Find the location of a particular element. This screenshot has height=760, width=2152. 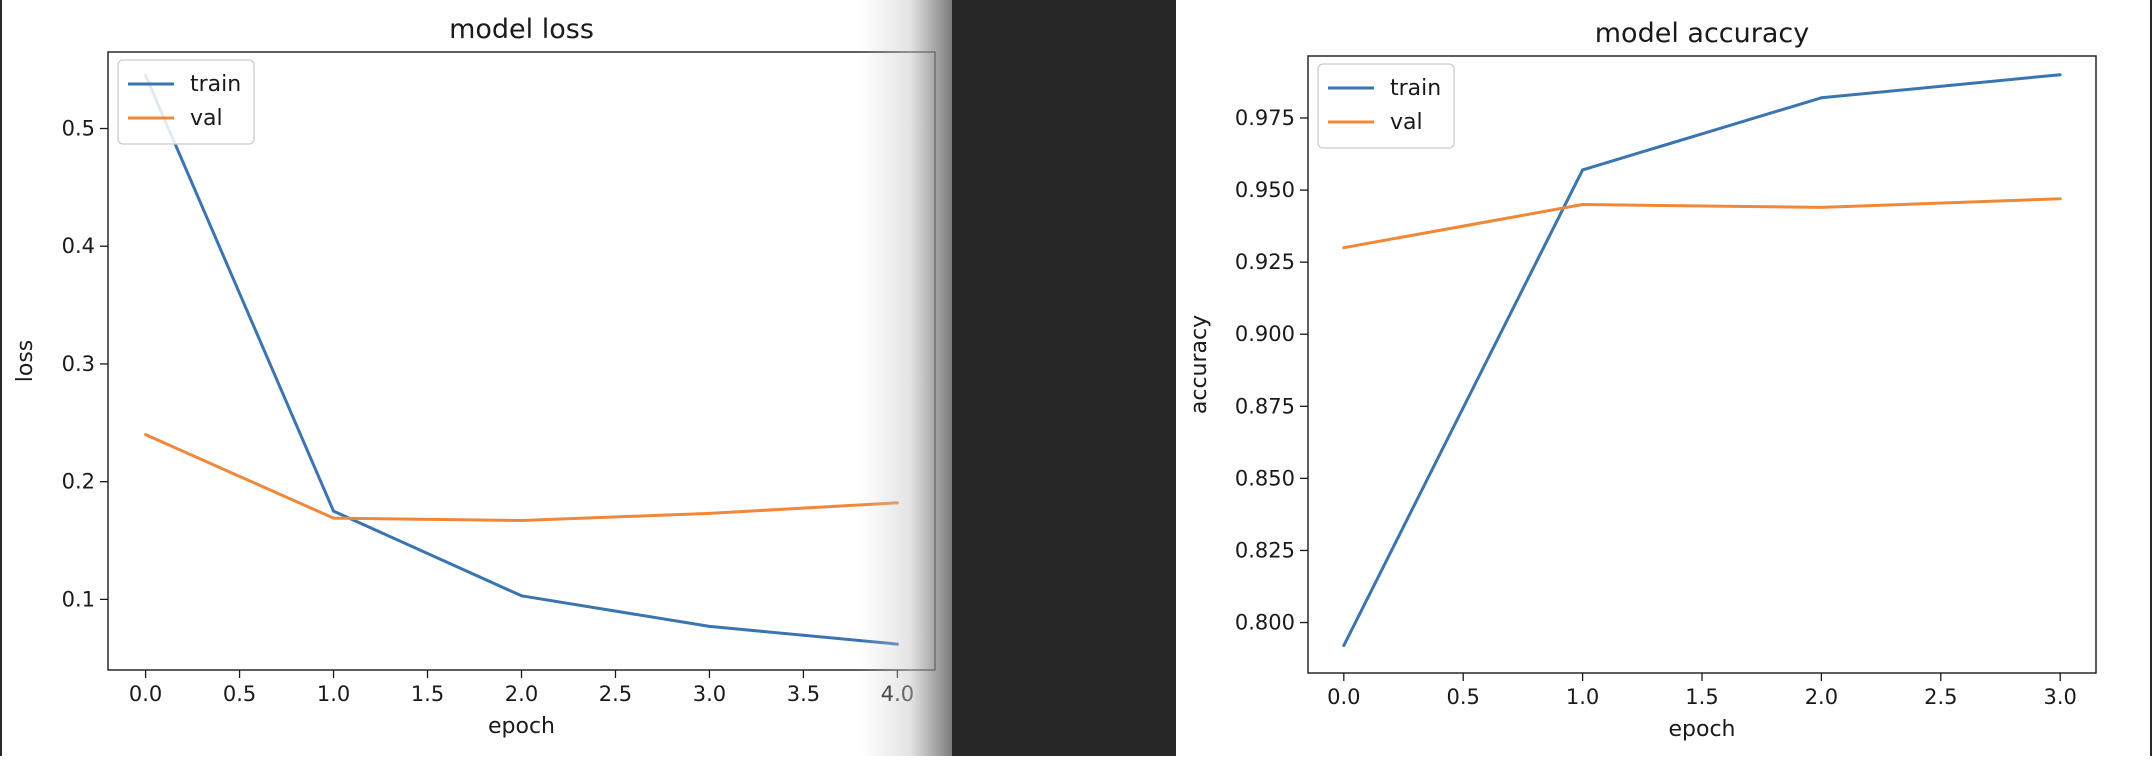

y-axis-label: loss is located at coordinates (25, 361).